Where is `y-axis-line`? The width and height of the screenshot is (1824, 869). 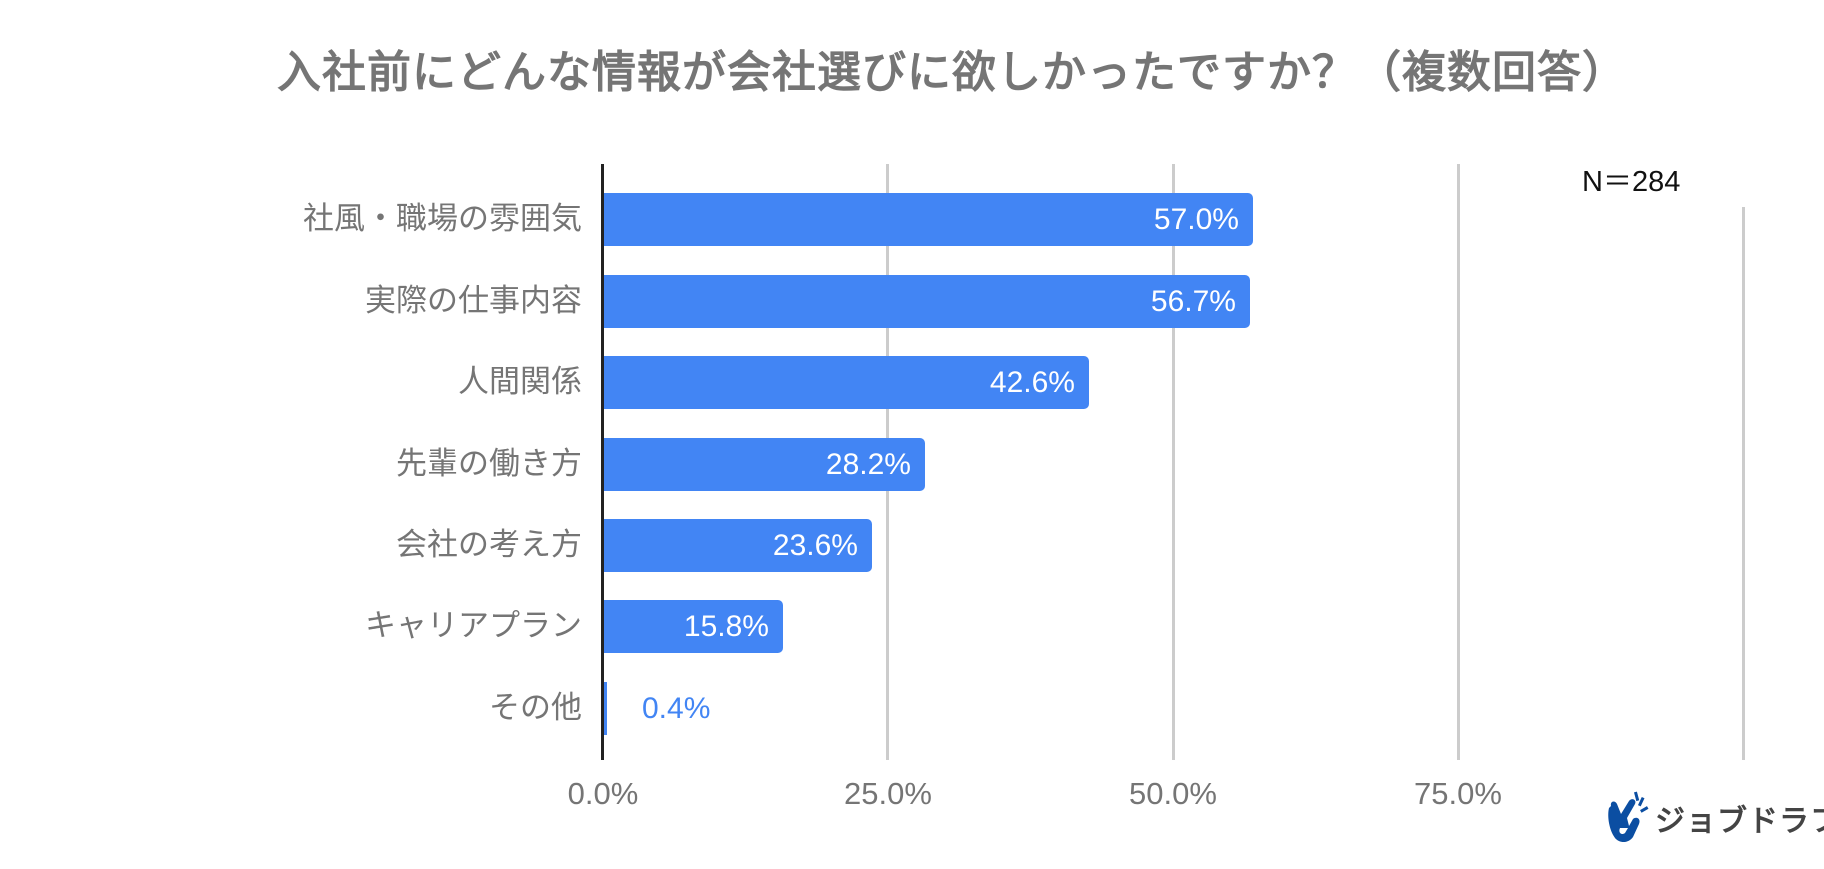 y-axis-line is located at coordinates (602, 462).